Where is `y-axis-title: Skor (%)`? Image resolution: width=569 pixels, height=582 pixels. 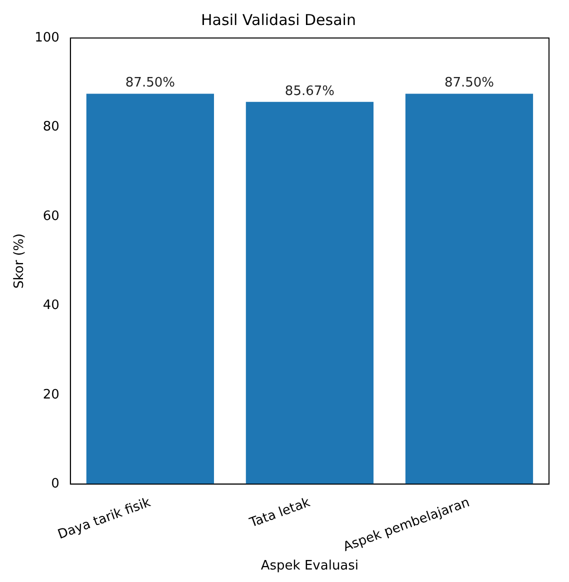 y-axis-title: Skor (%) is located at coordinates (20, 261).